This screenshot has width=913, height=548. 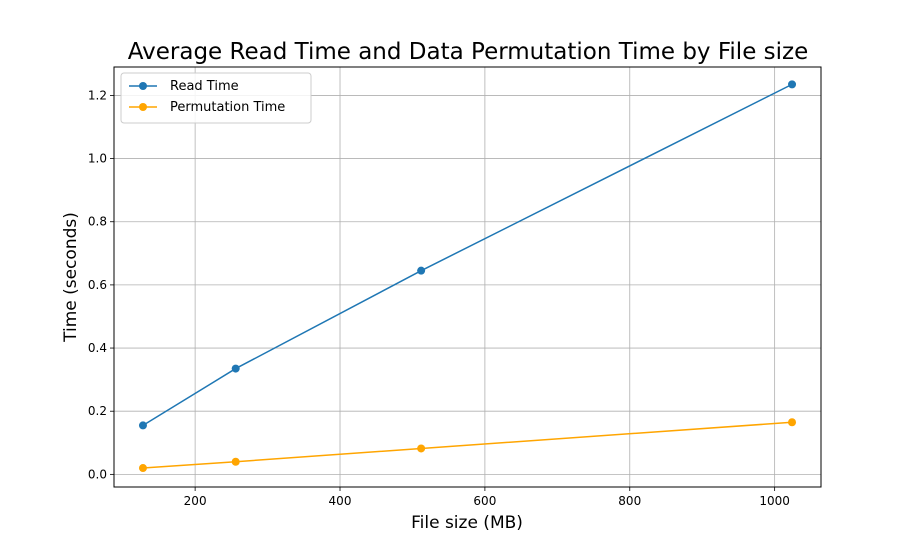 I want to click on legend: Read Time Permutation Time, so click(x=216, y=98).